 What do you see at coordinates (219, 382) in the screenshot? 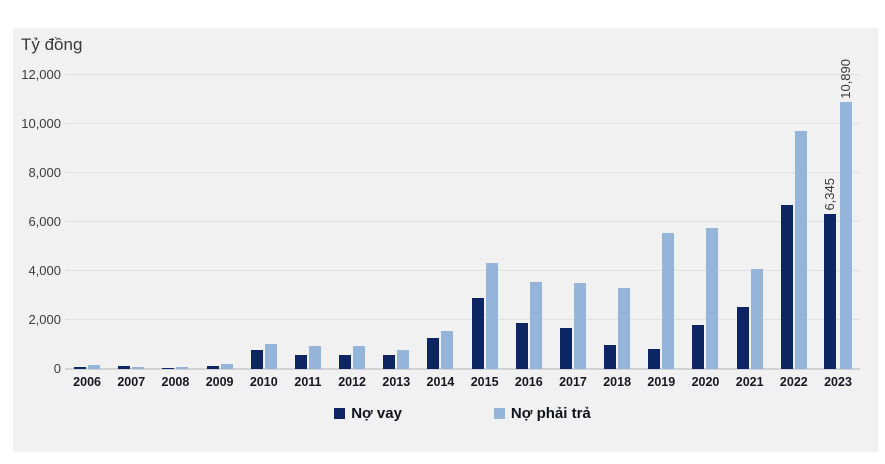
I see `x-tick-label: 2009` at bounding box center [219, 382].